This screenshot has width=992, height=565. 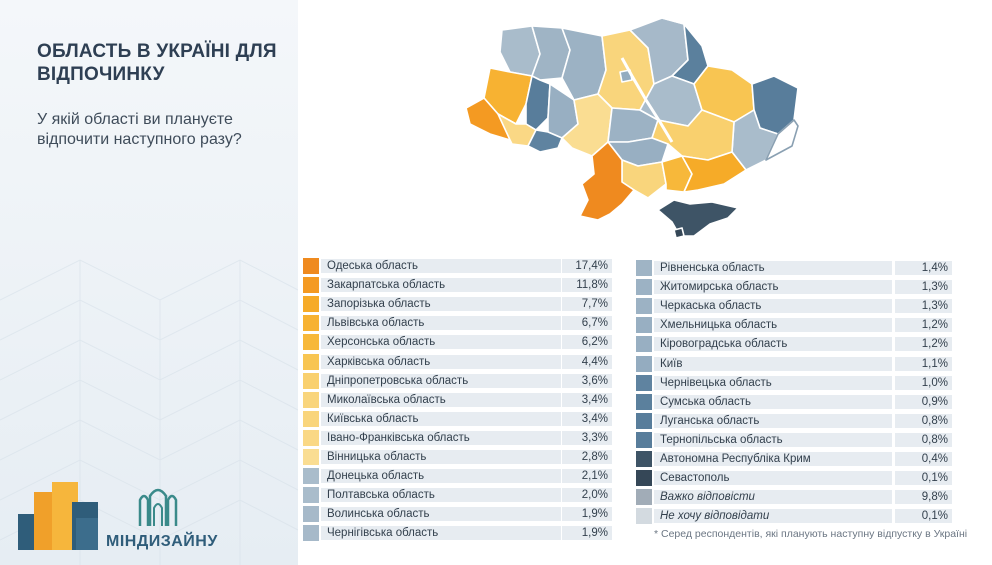 What do you see at coordinates (719, 287) in the screenshot?
I see `region-label: Житомирська область` at bounding box center [719, 287].